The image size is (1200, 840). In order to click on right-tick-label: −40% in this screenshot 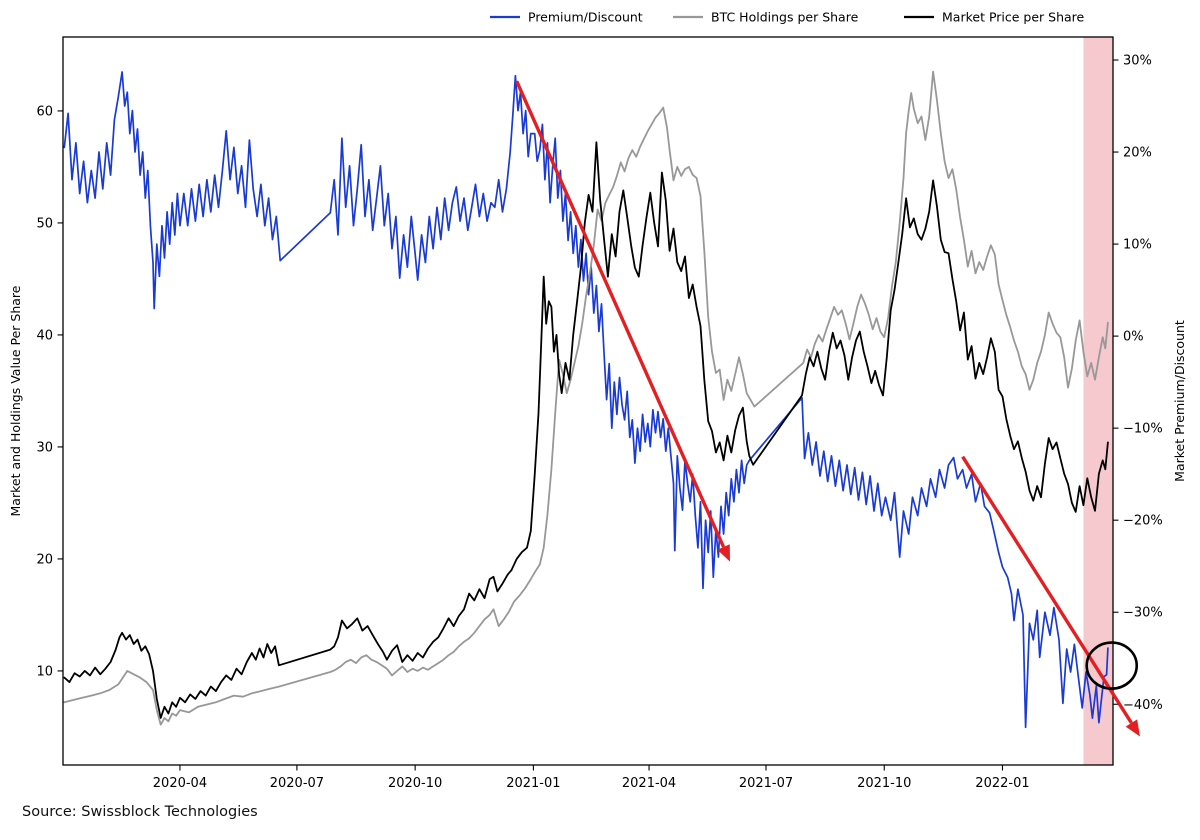, I will do `click(1143, 705)`.